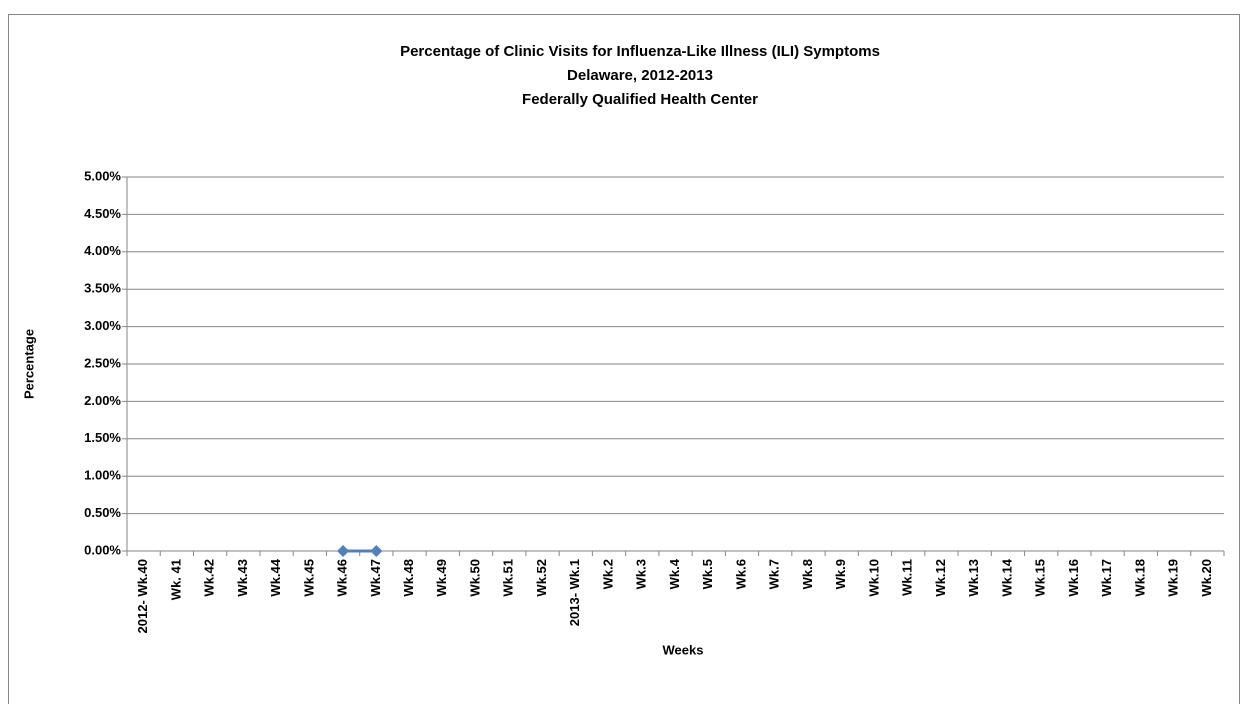  I want to click on x-tick-label: Wk.46, so click(342, 578).